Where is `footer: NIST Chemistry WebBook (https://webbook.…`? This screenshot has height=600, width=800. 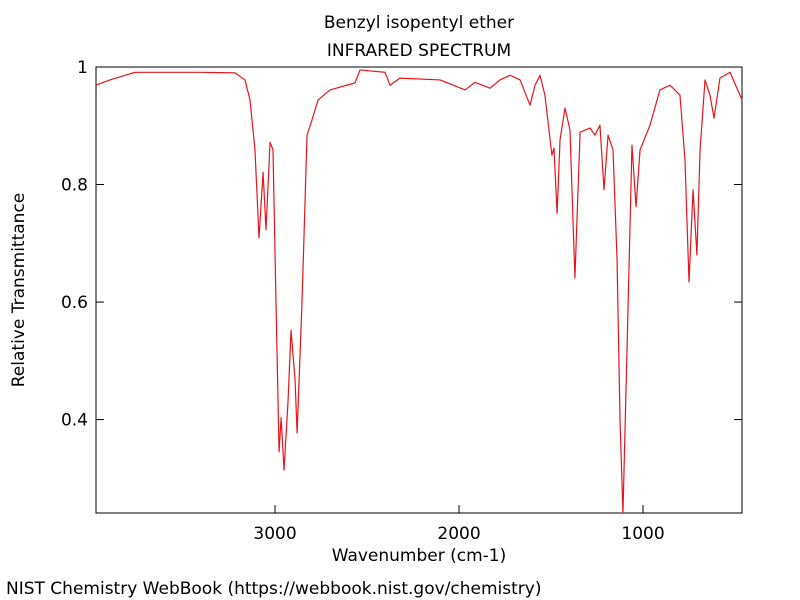 footer: NIST Chemistry WebBook (https://webbook.… is located at coordinates (273, 589).